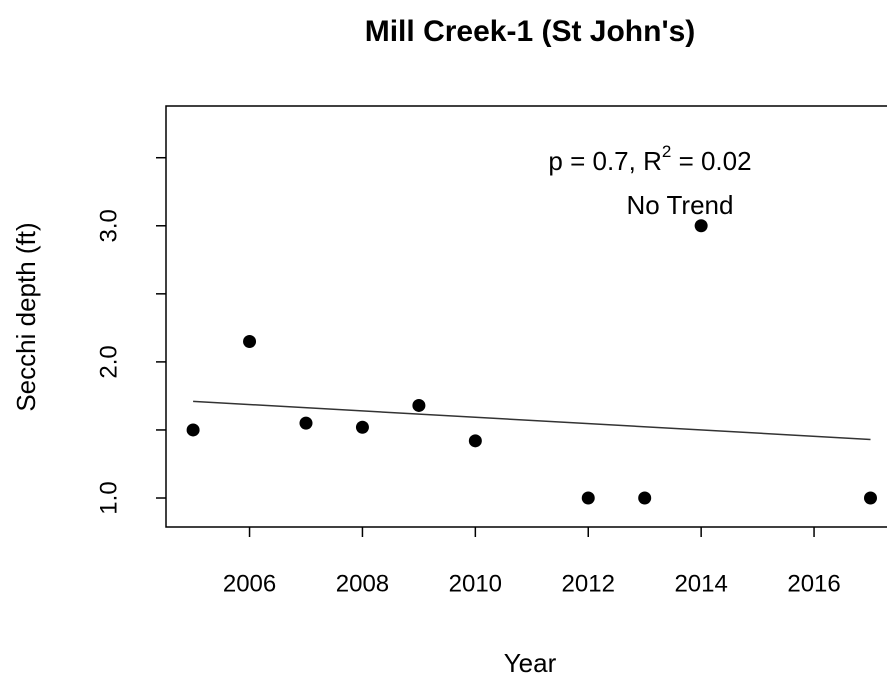  Describe the element at coordinates (249, 583) in the screenshot. I see `x-tick-label: 2006` at that location.